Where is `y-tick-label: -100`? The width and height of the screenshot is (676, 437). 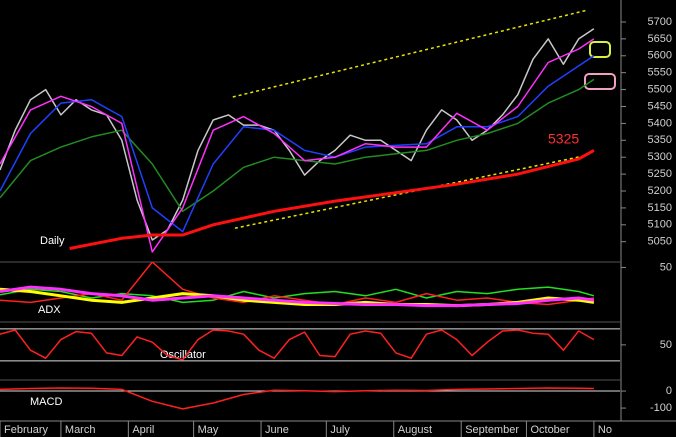
y-tick-label: -100 is located at coordinates (661, 408).